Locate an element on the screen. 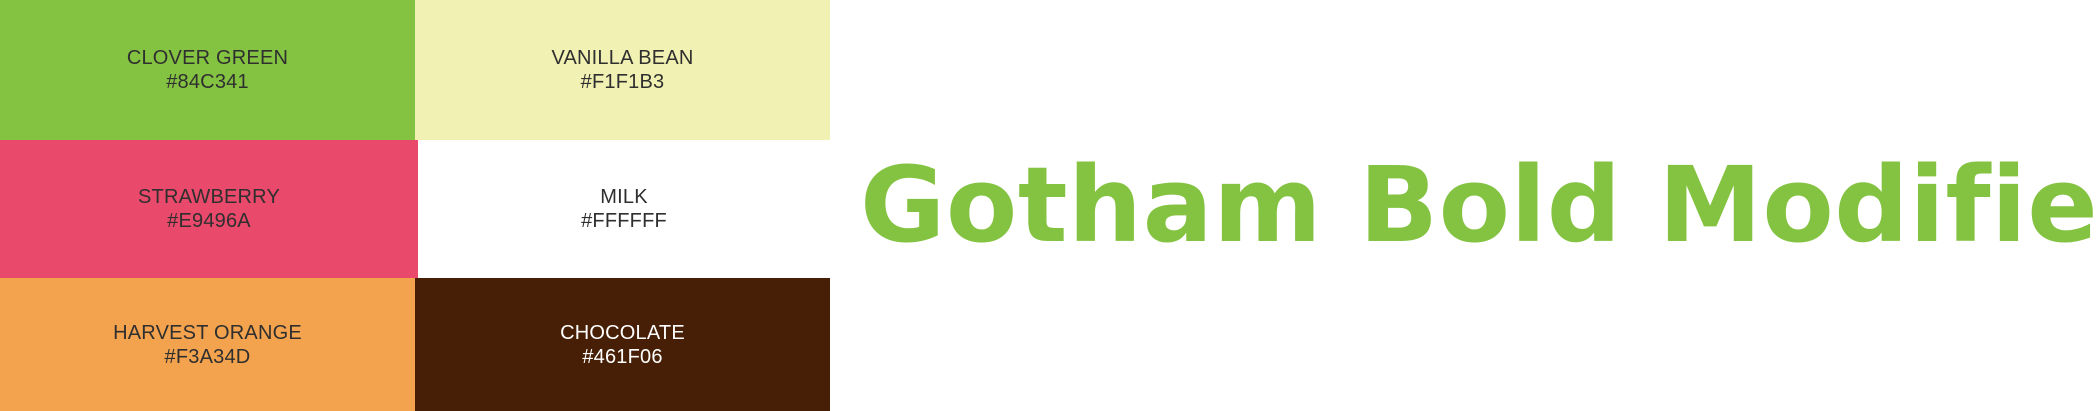 Image resolution: width=2096 pixels, height=411 pixels. swatch-name: HARVEST ORANGE is located at coordinates (207, 332).